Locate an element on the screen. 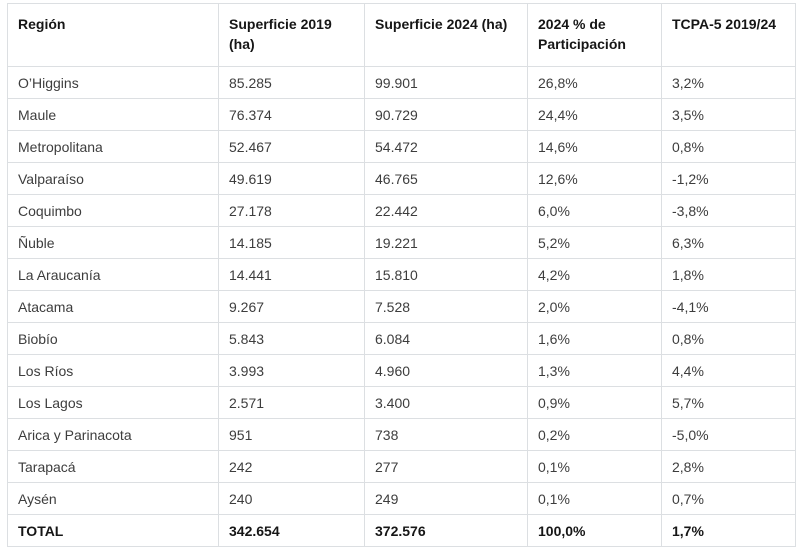  table-row: La Araucanía 14.441 15.810 4,2% 1,8% is located at coordinates (401, 274).